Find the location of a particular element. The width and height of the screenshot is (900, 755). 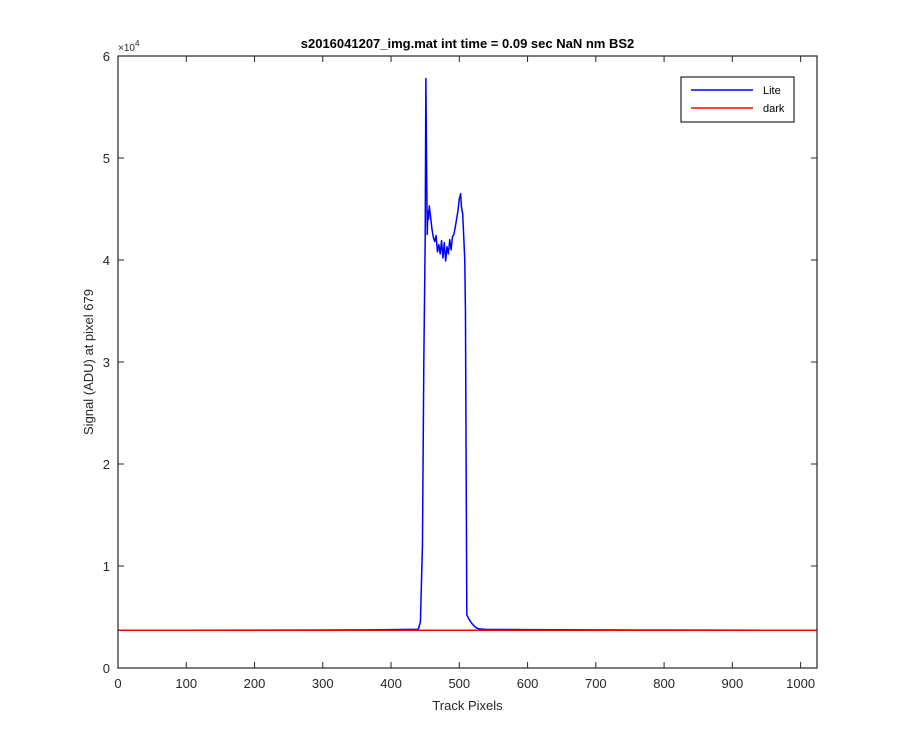

x-tick-label: 400 is located at coordinates (391, 683).